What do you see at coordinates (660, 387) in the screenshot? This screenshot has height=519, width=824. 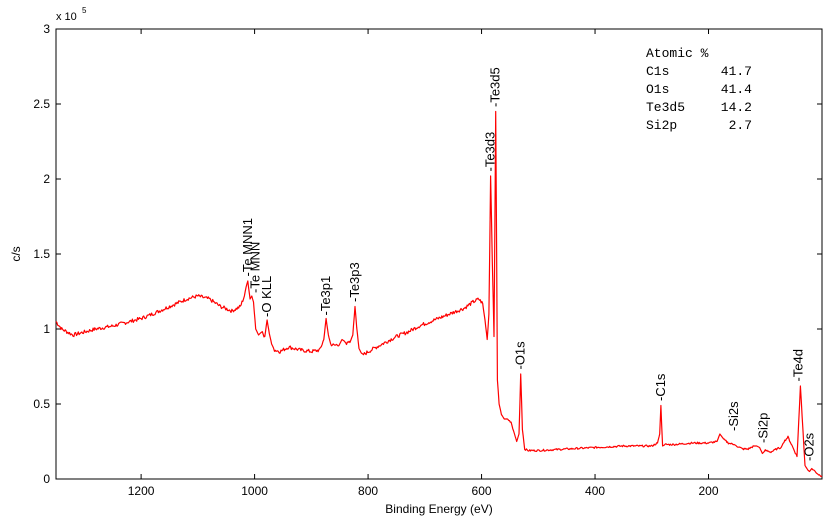 I see `peak-label: -C1s` at bounding box center [660, 387].